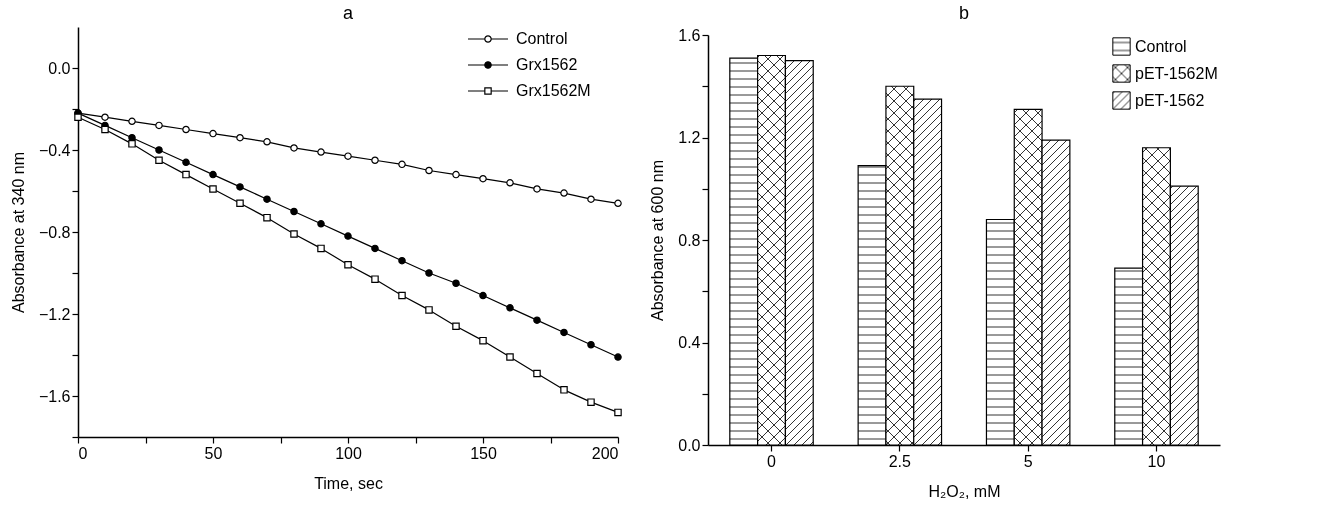 The image size is (1337, 514). I want to click on legend-label: pET-1562M, so click(1176, 73).